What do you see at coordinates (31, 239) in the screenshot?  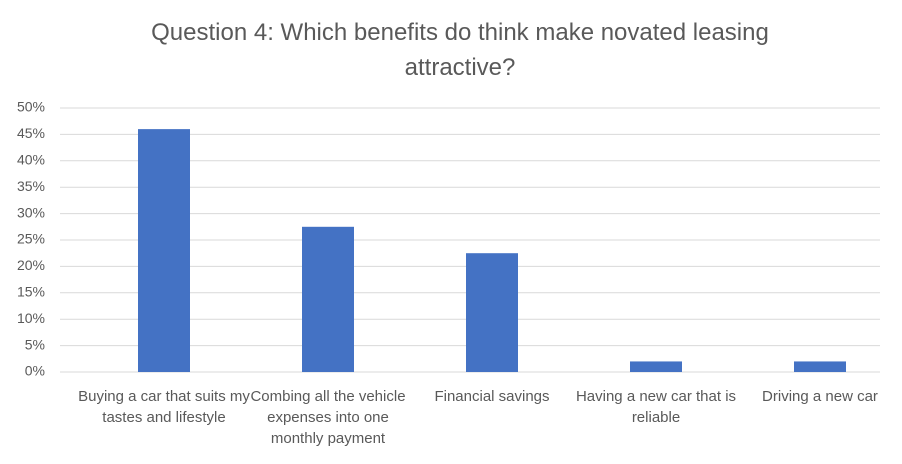 I see `y-tick-label: 25%` at bounding box center [31, 239].